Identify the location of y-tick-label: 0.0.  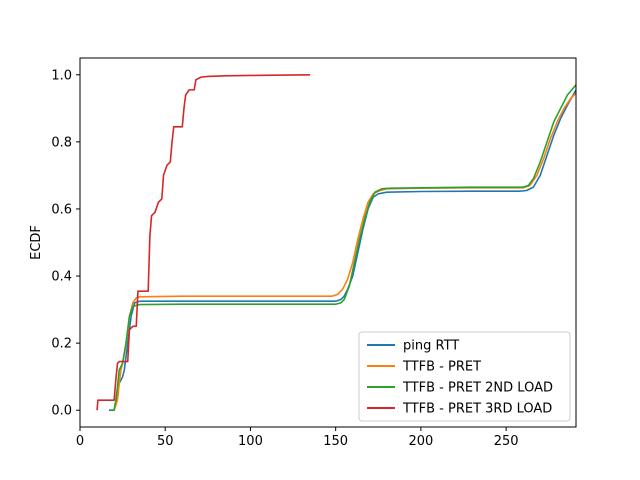
(61, 411).